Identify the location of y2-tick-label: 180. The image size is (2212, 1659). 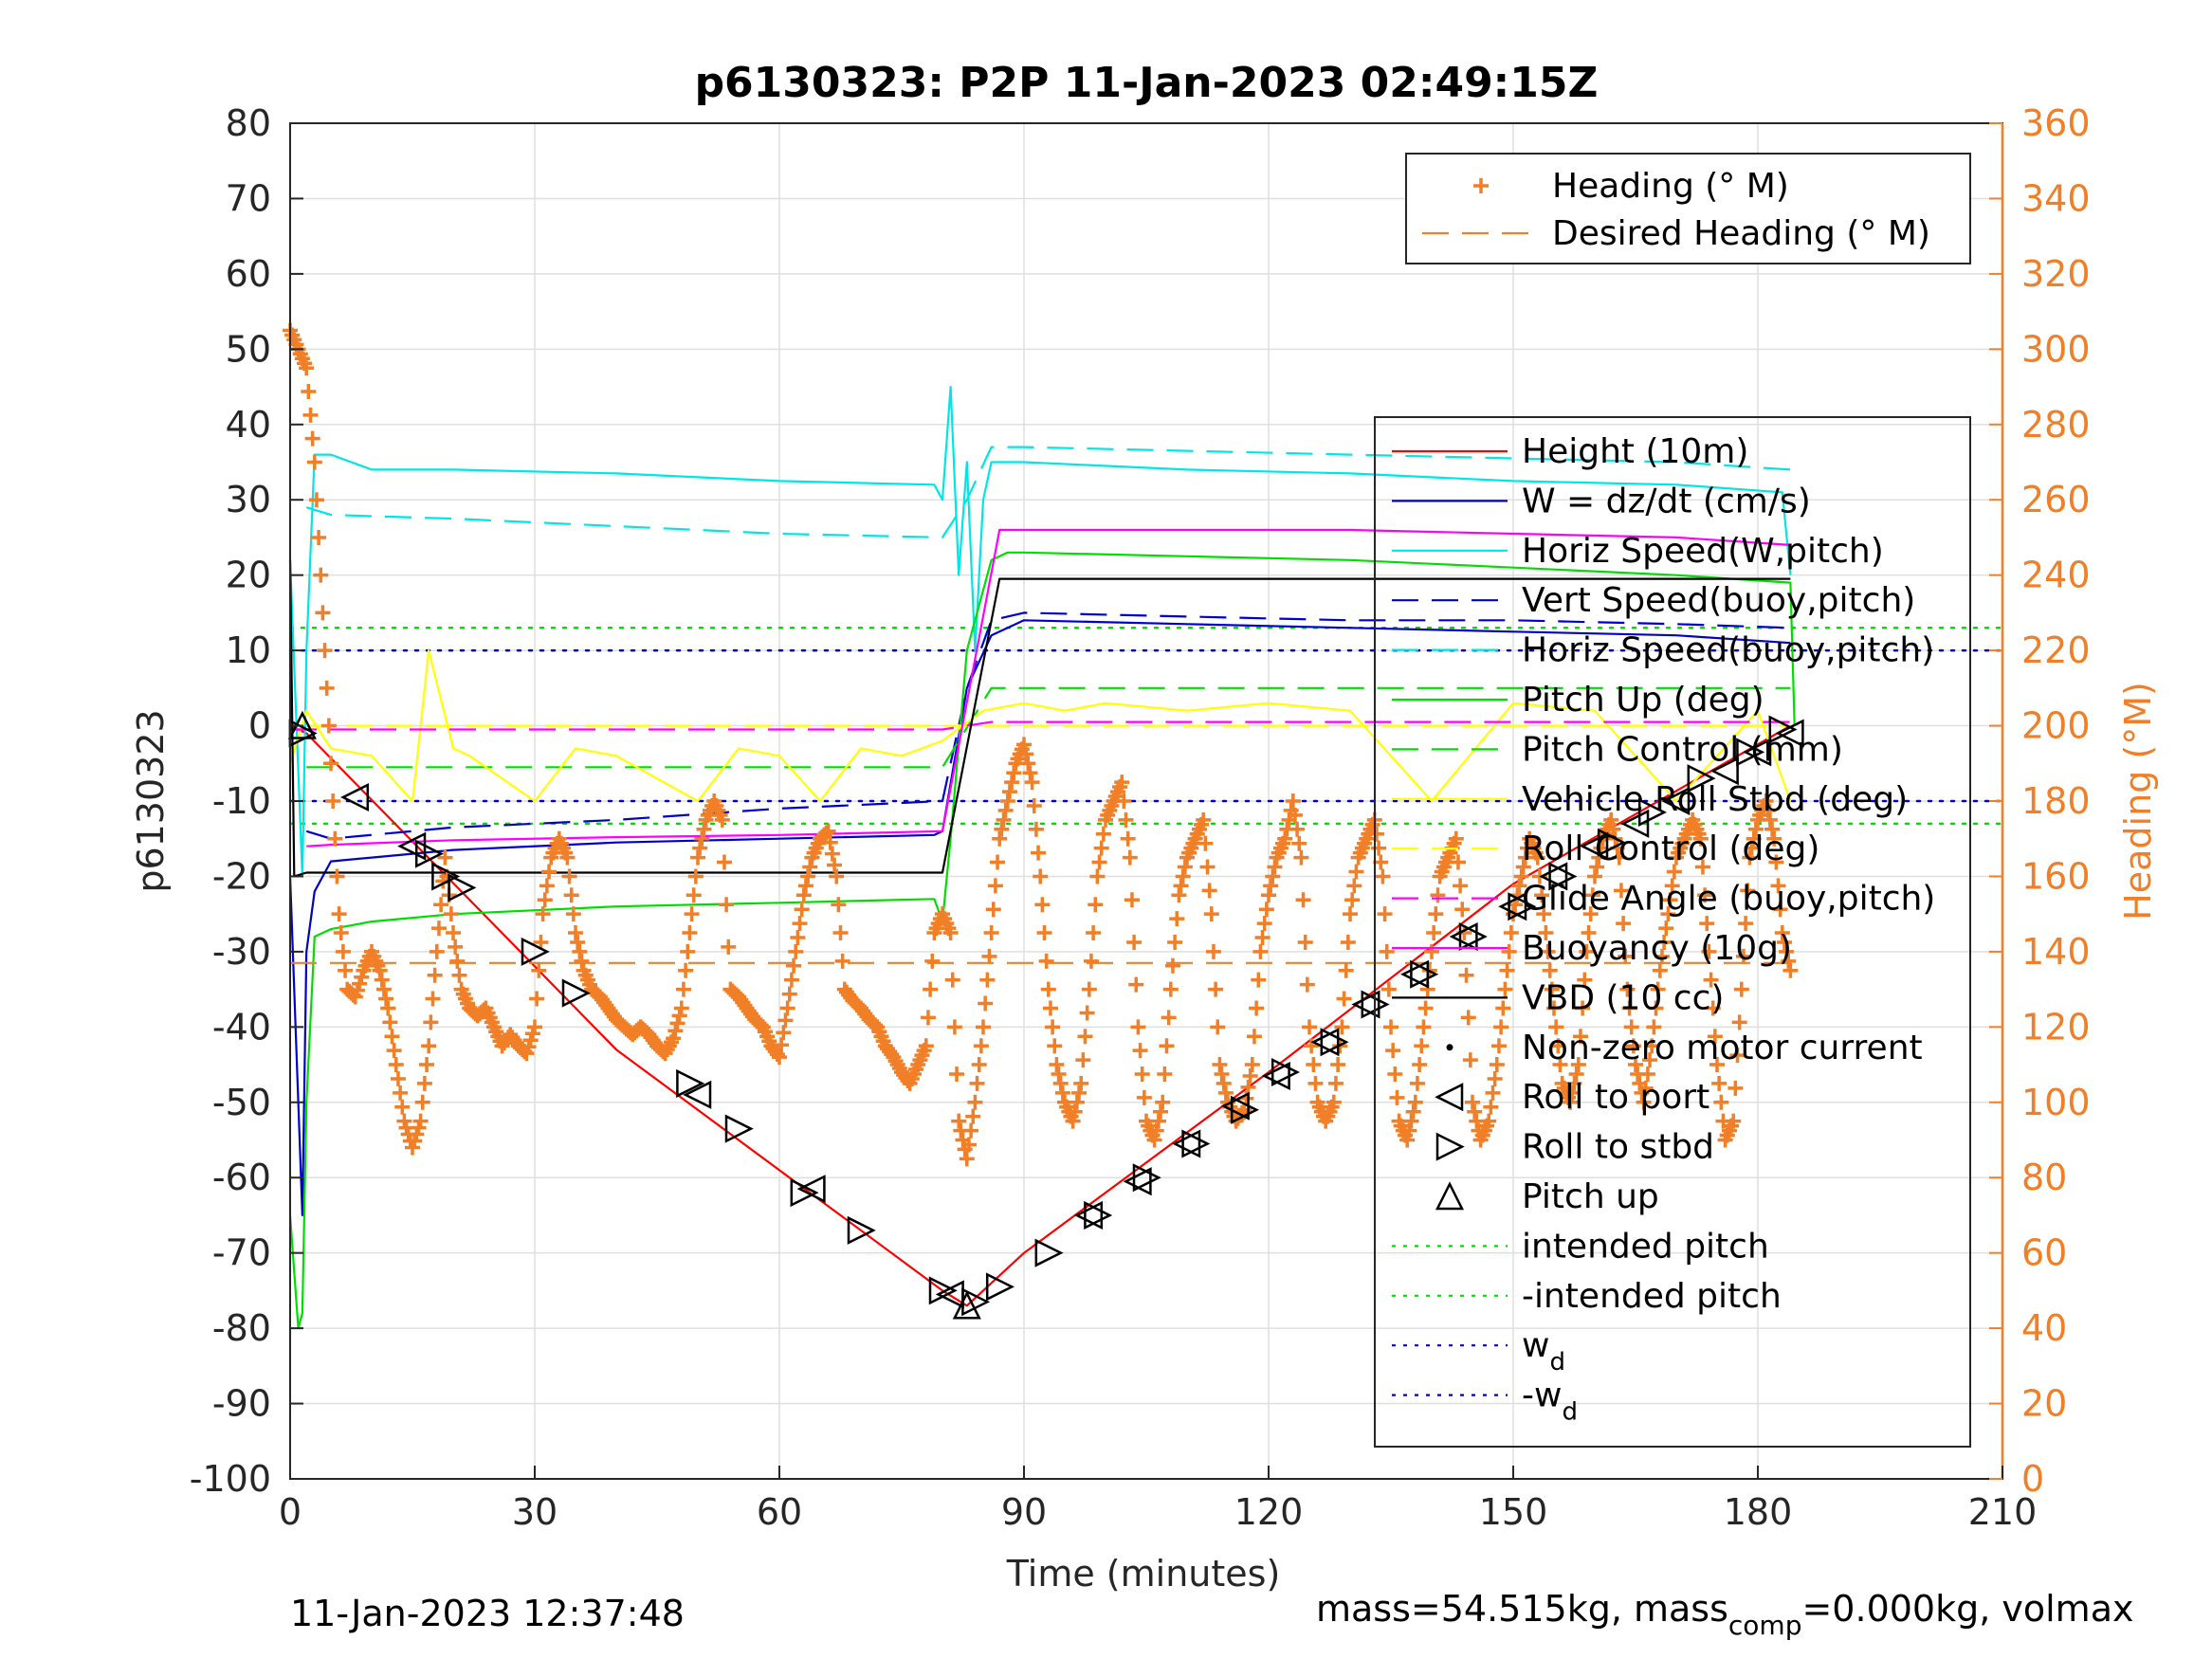
(2056, 801).